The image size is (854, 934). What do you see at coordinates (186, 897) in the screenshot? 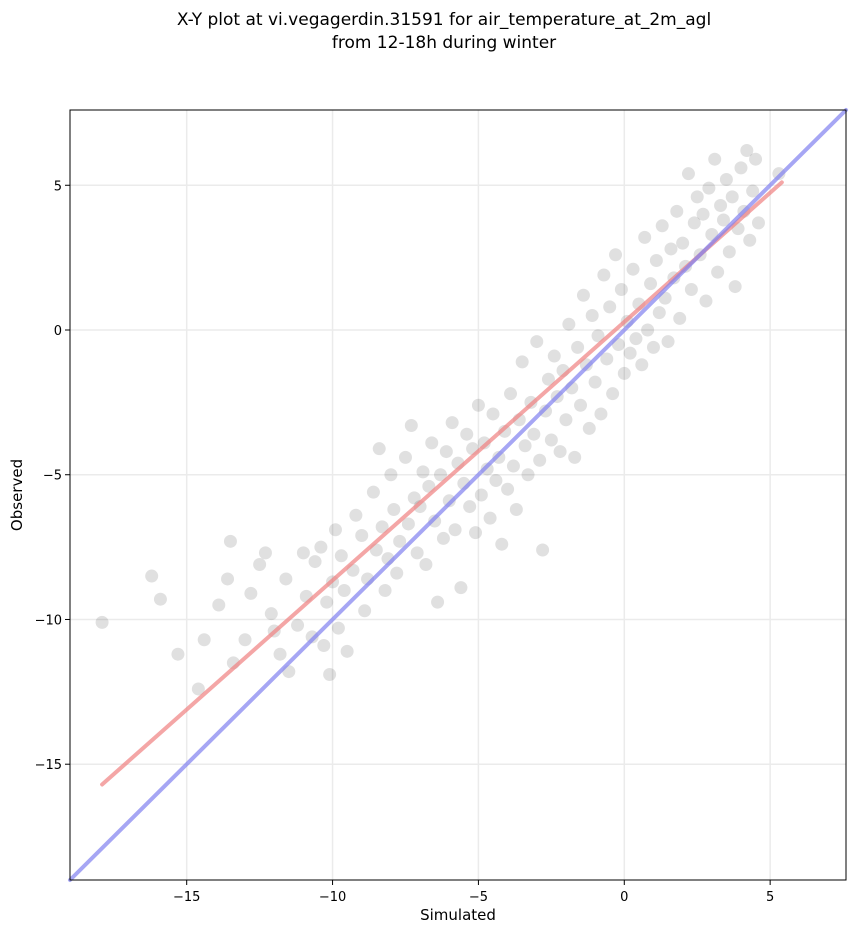
I see `x-tick-label-0: −15` at bounding box center [186, 897].